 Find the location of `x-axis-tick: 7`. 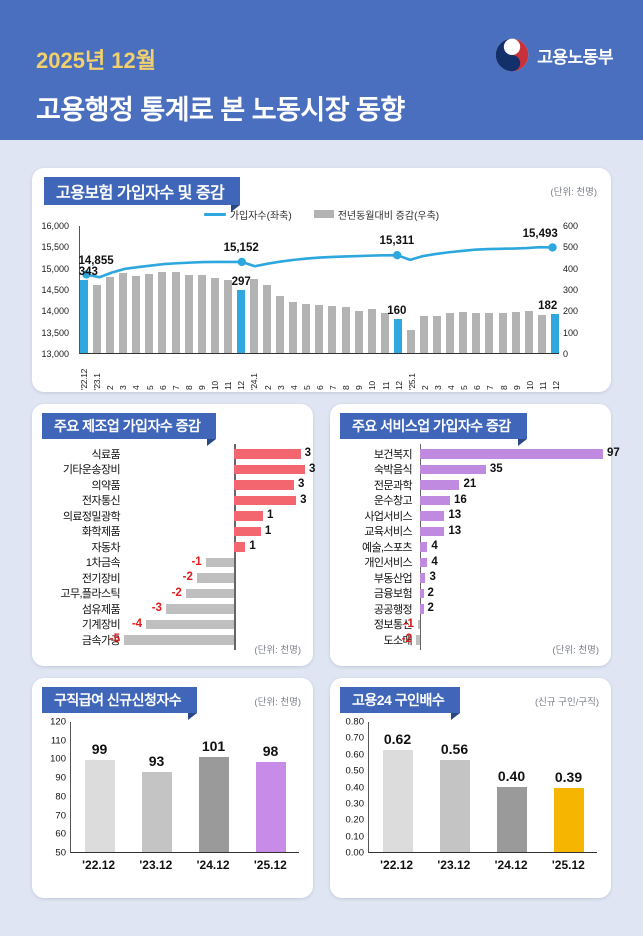

x-axis-tick: 7 is located at coordinates (175, 387).